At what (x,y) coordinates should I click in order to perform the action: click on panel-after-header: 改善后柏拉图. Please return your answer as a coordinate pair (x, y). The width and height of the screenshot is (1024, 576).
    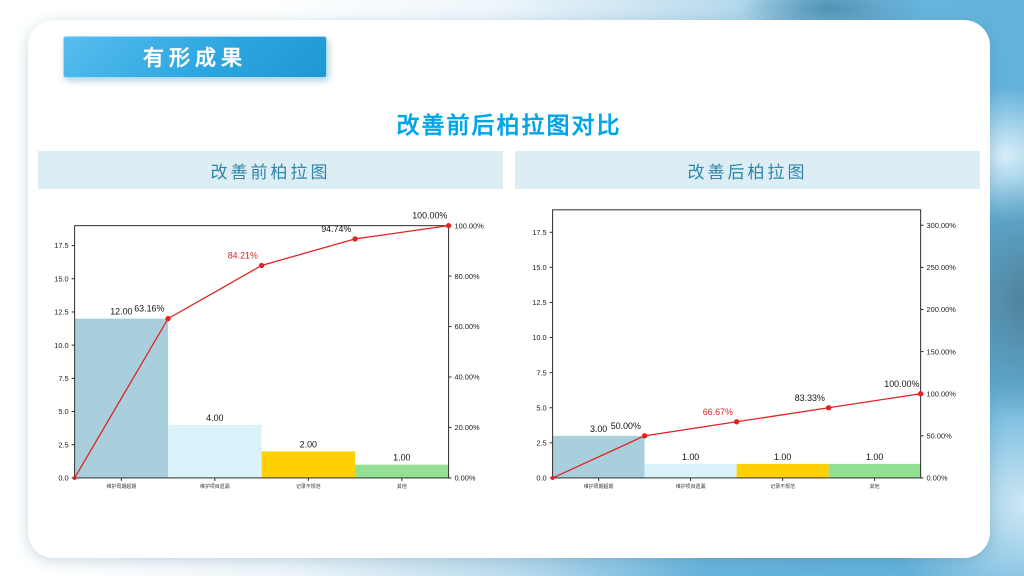
    Looking at the image, I should click on (747, 170).